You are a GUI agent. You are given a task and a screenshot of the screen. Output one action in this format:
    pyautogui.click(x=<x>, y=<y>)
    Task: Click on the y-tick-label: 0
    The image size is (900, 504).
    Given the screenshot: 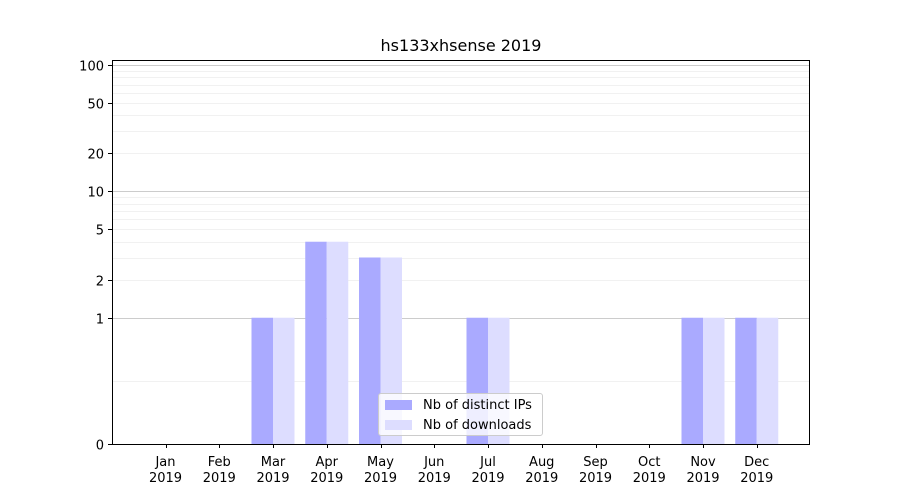 What is the action you would take?
    pyautogui.click(x=100, y=446)
    